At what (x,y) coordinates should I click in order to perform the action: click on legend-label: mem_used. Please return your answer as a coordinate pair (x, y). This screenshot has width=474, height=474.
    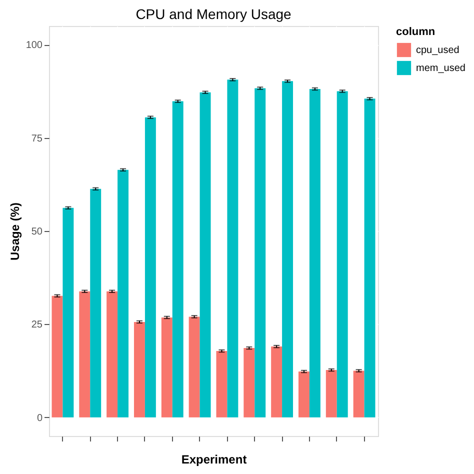
    Looking at the image, I should click on (441, 68).